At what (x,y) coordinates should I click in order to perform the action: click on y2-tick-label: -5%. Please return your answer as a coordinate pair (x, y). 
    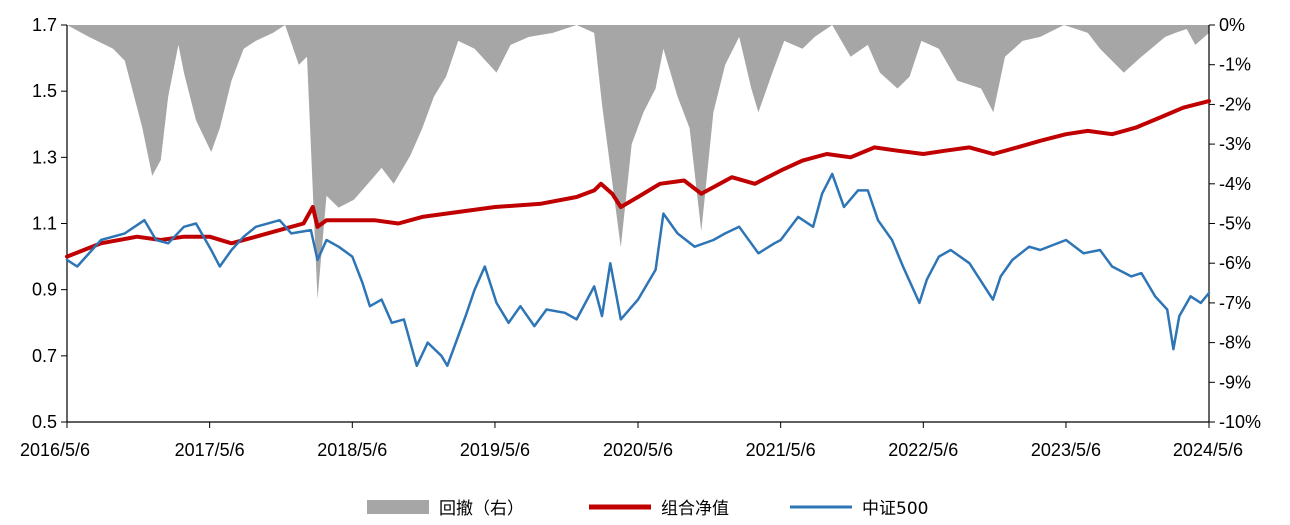
    Looking at the image, I should click on (1235, 224).